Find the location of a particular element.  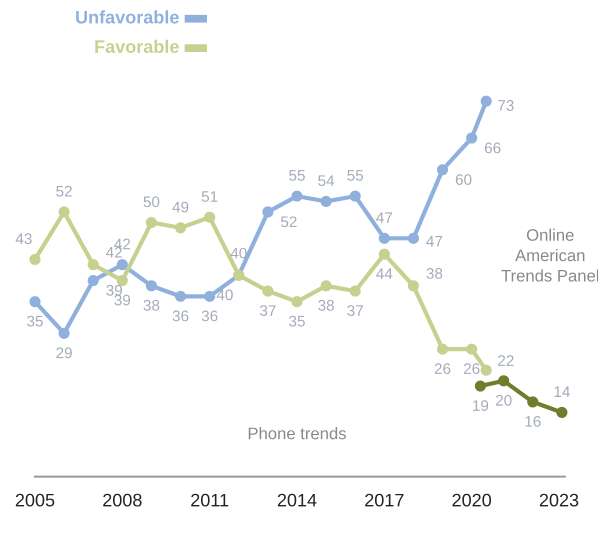

text: Phone trends is located at coordinates (297, 433).